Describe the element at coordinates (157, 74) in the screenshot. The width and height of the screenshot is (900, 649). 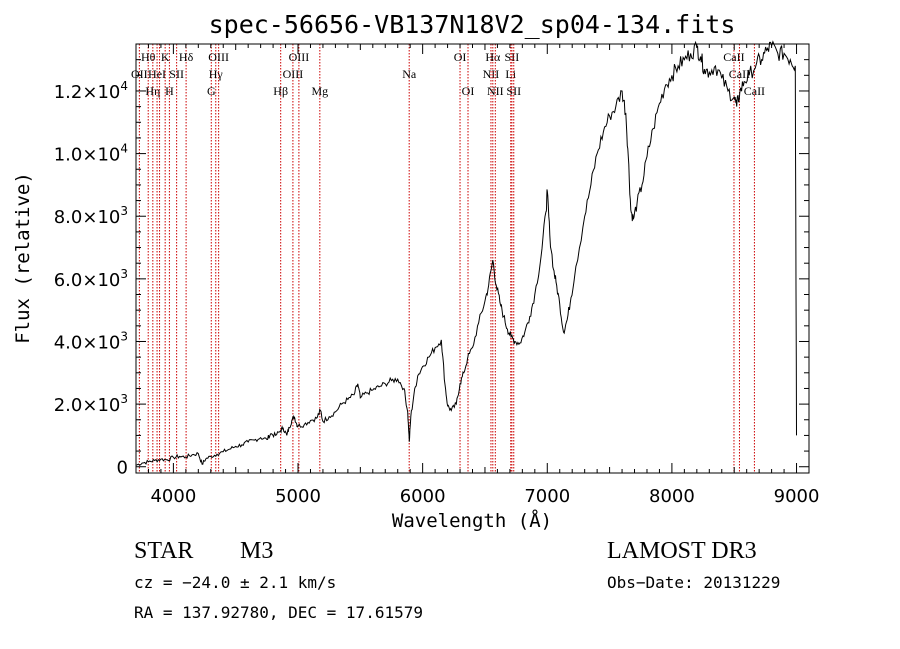
I see `spectral-line-label: HeI` at that location.